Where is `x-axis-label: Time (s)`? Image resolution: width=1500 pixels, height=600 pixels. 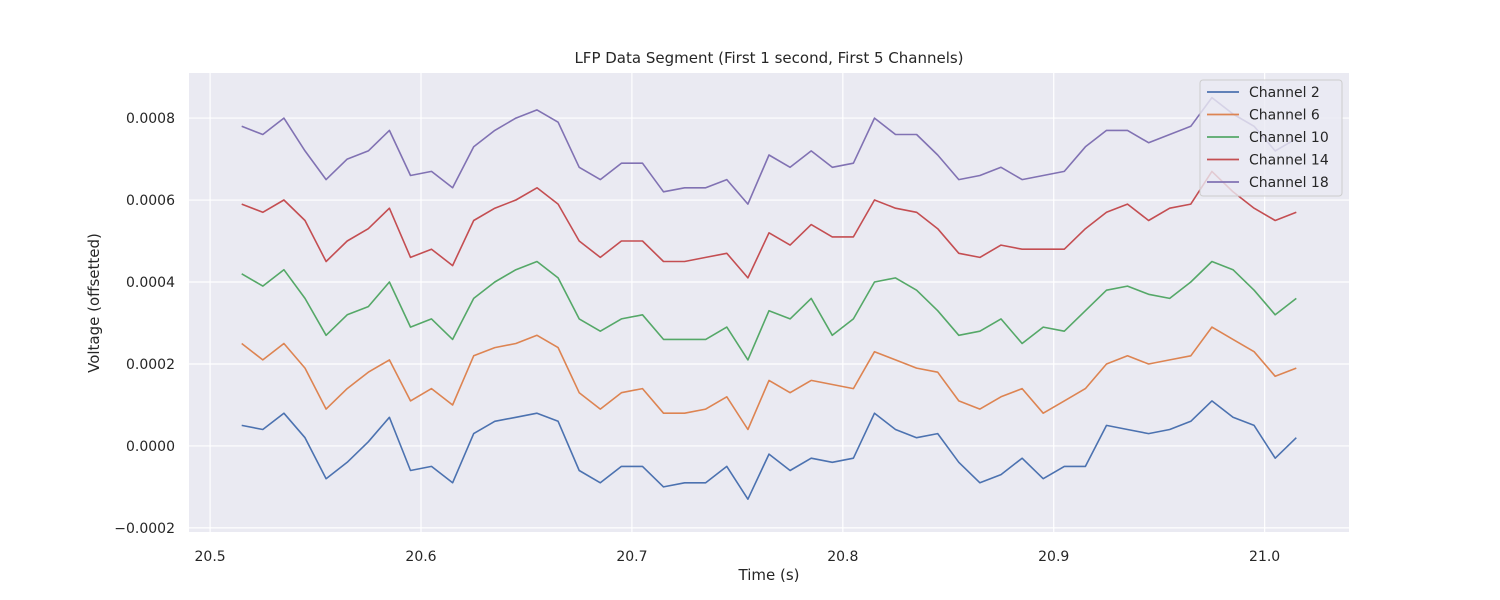 x-axis-label: Time (s) is located at coordinates (769, 575).